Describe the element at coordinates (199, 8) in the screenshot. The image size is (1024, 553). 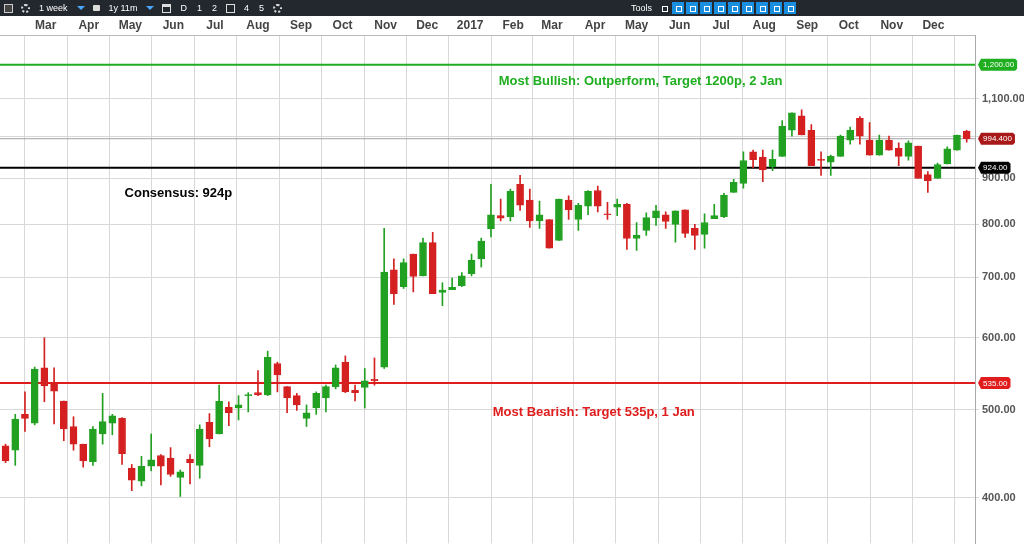
I see `text: 1` at that location.